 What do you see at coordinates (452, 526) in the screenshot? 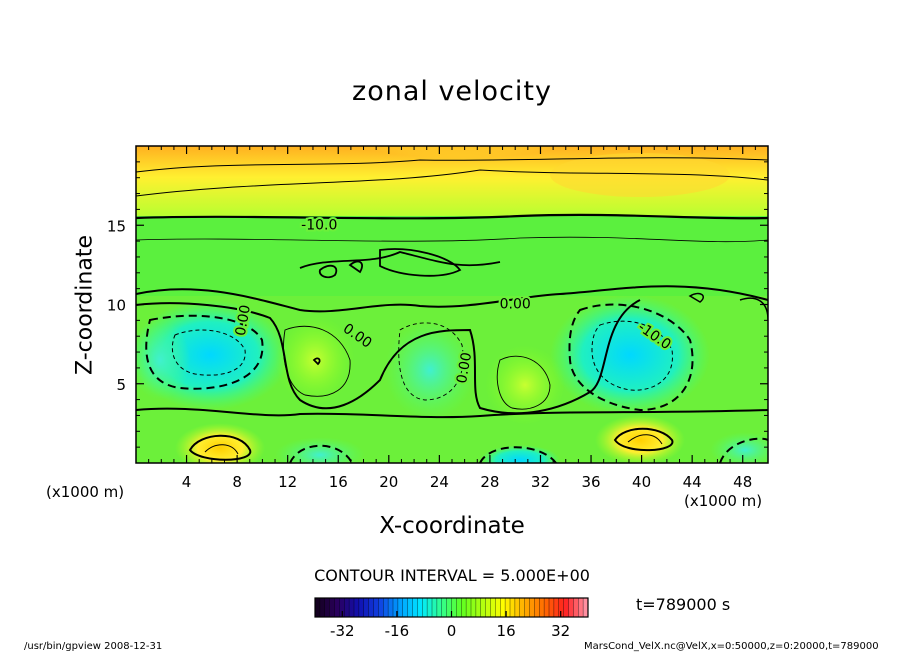
I see `x-axis-label: X-coordinate` at bounding box center [452, 526].